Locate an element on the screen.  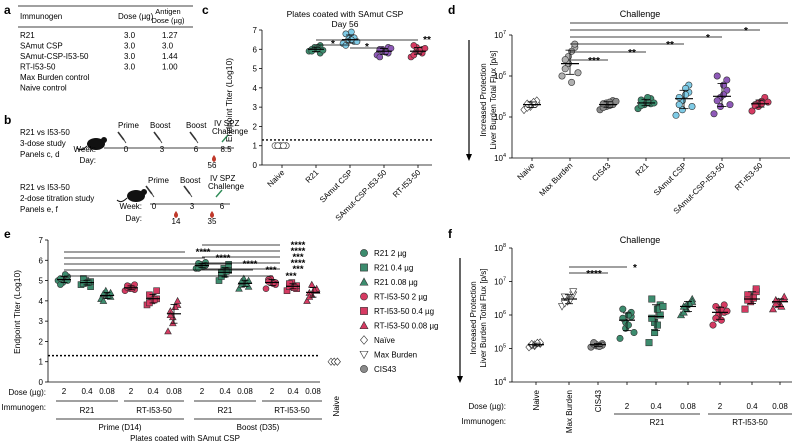
study1-title: R21 vs I53-50 is located at coordinates (45, 132).